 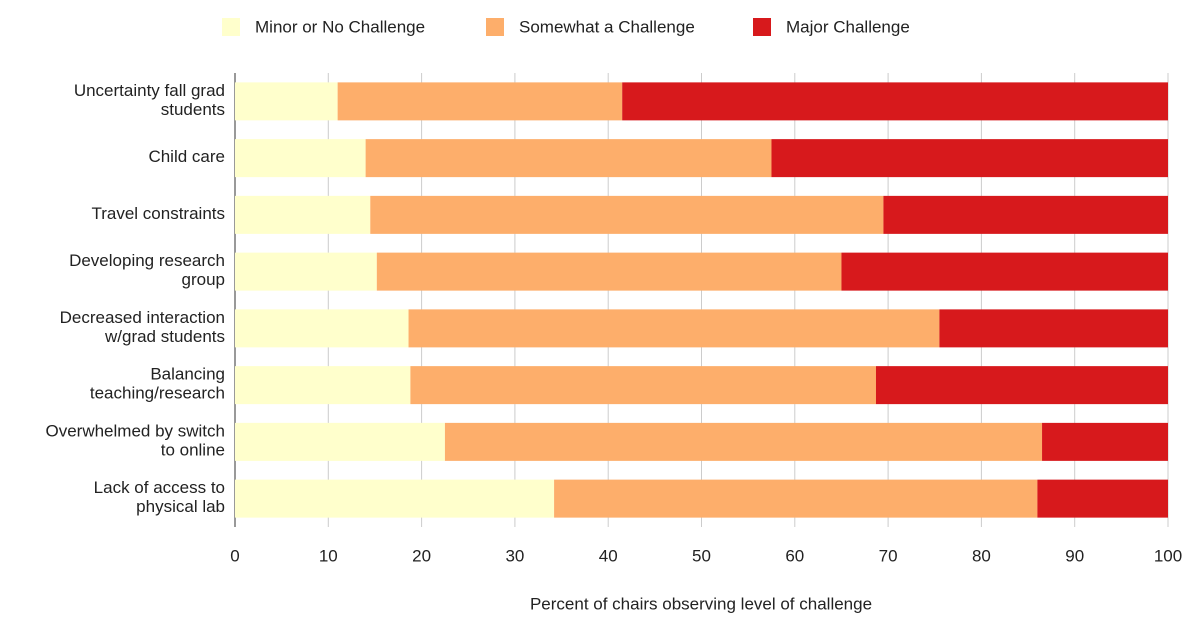 What do you see at coordinates (607, 26) in the screenshot?
I see `legend-label: Somewhat a Challenge` at bounding box center [607, 26].